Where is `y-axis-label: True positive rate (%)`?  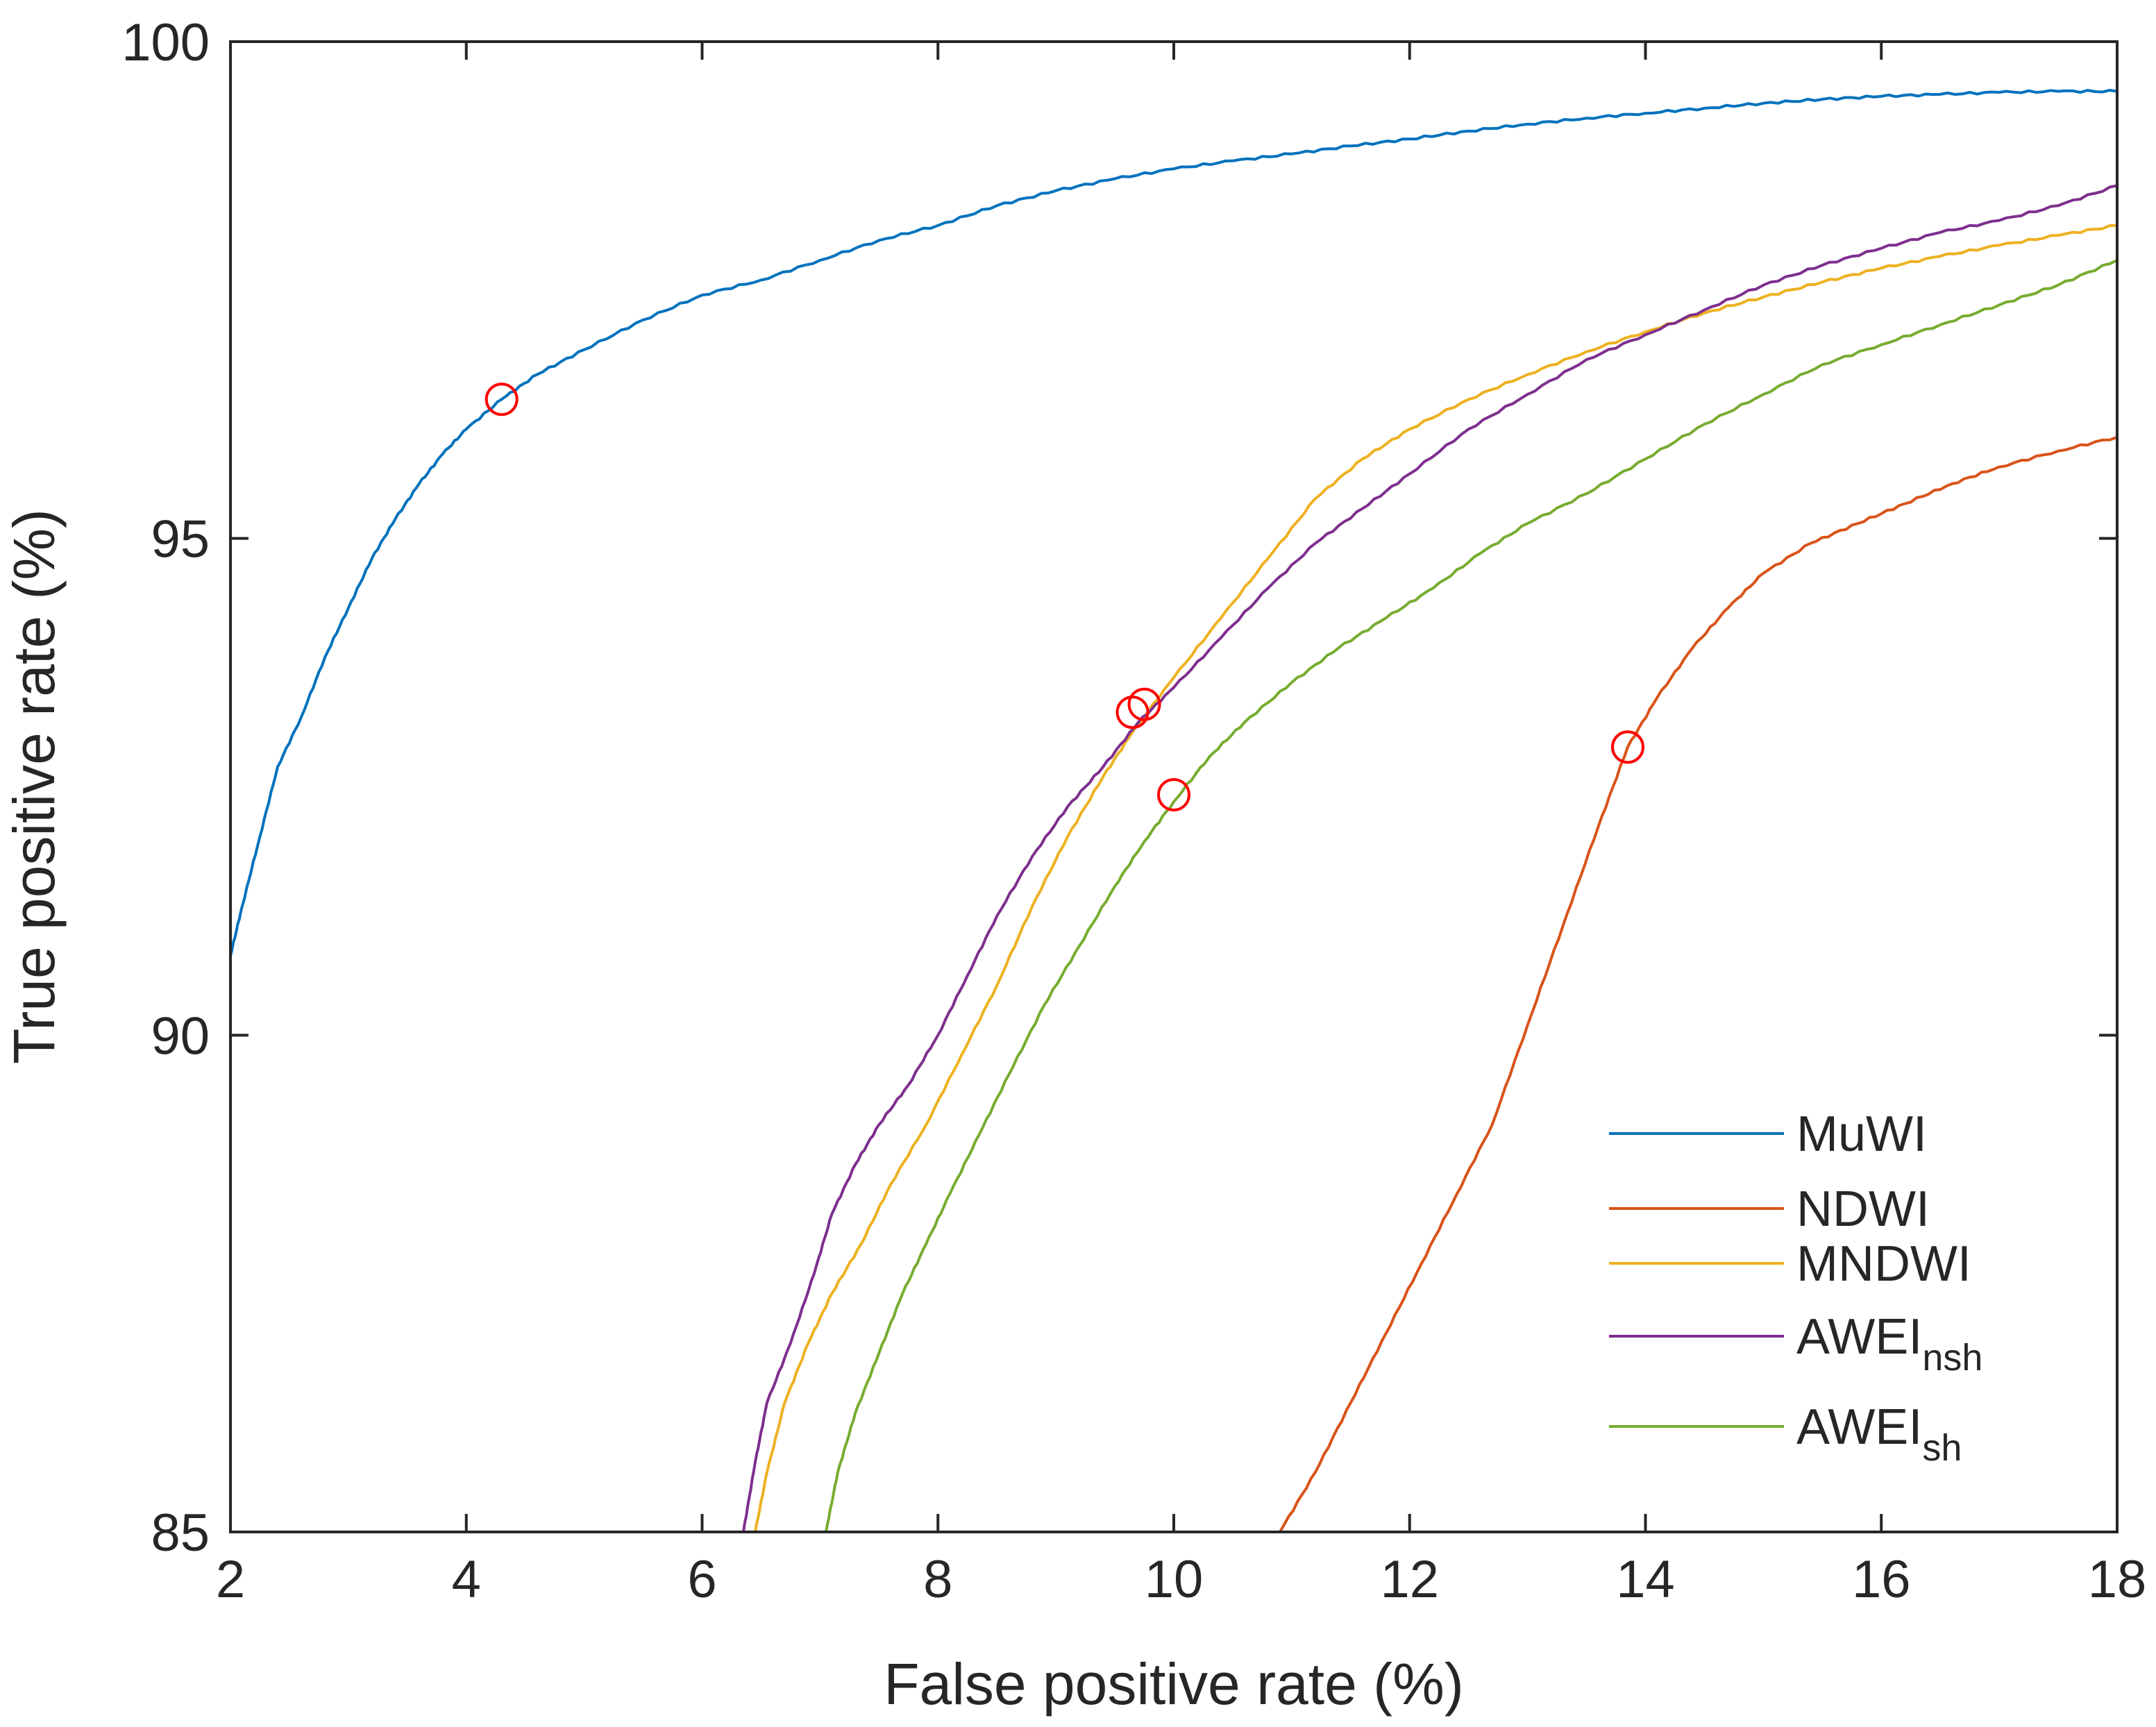
y-axis-label: True positive rate (%) is located at coordinates (34, 787).